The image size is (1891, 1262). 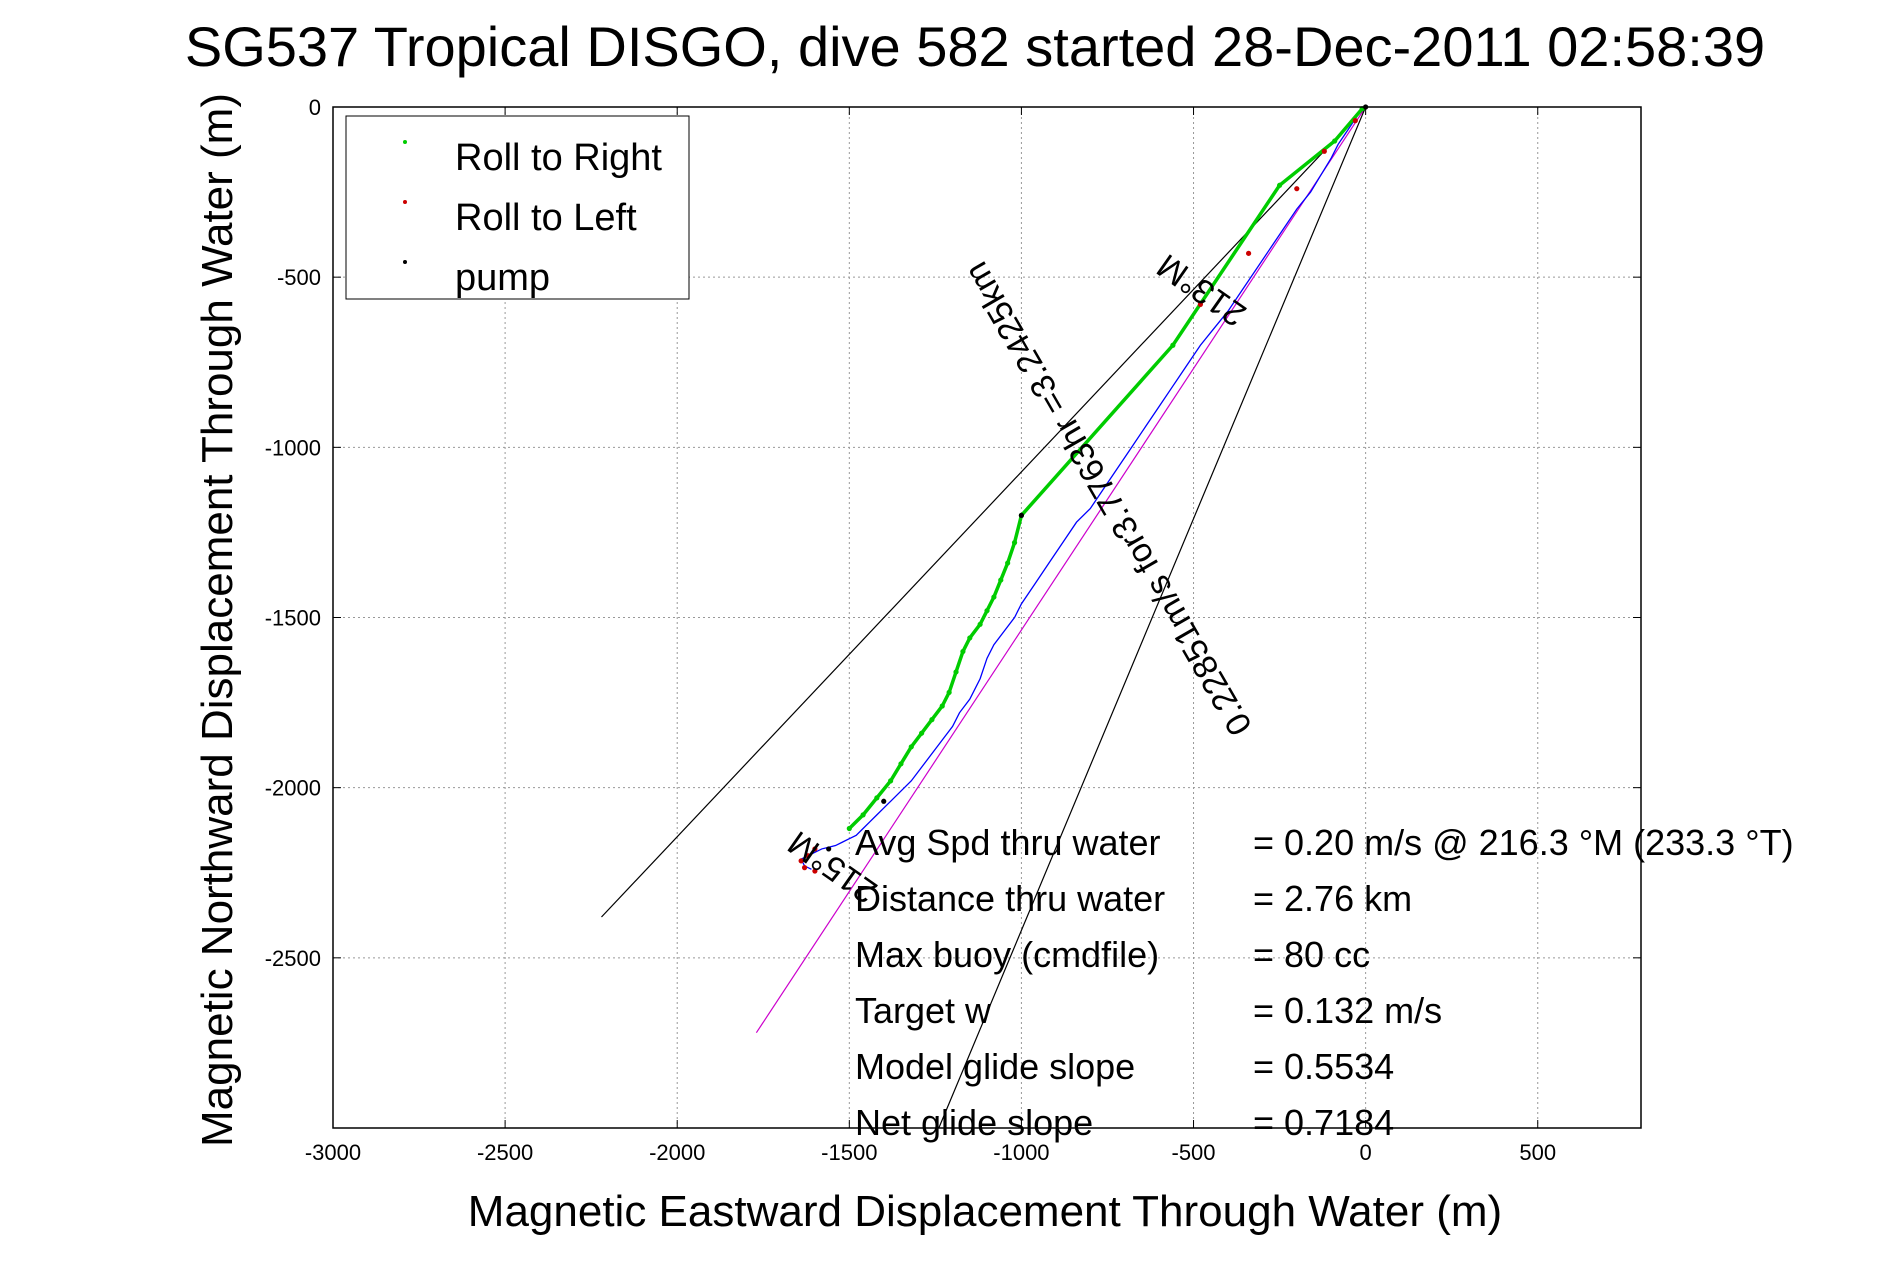 What do you see at coordinates (293, 788) in the screenshot?
I see `y-tick-label: -2000` at bounding box center [293, 788].